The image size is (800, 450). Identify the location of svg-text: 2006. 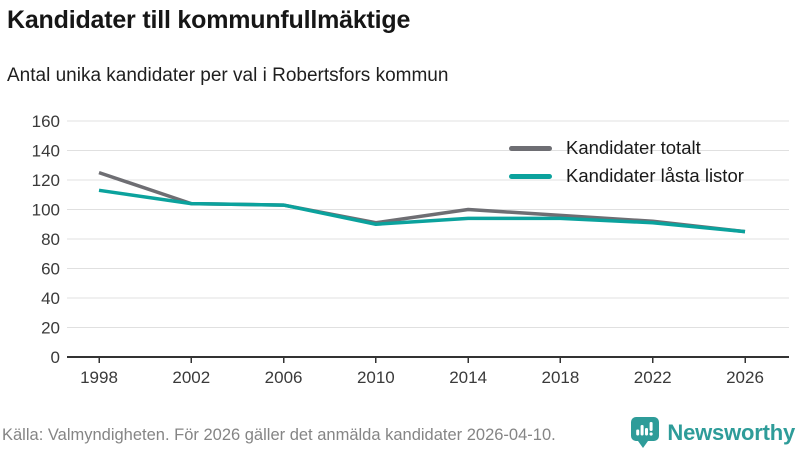
(284, 377).